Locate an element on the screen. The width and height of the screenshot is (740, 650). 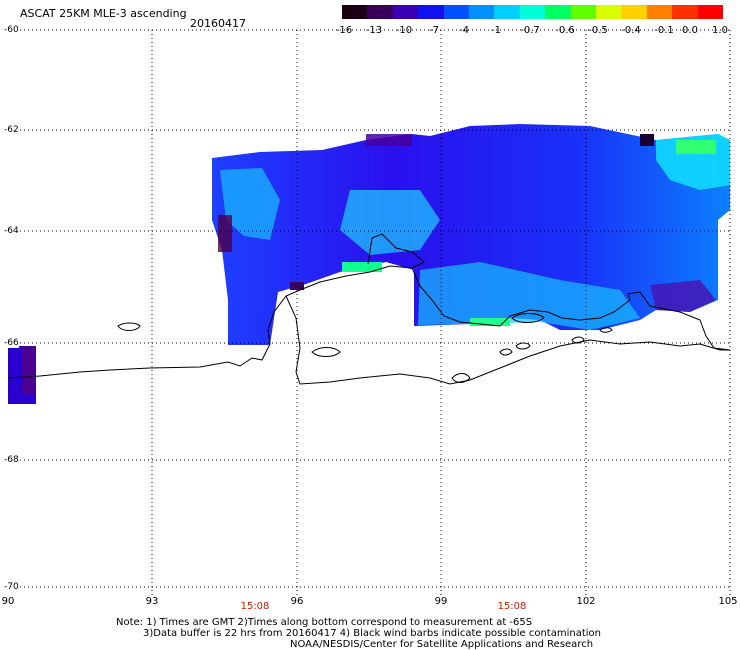
lat-label: -64 is located at coordinates (11, 231).